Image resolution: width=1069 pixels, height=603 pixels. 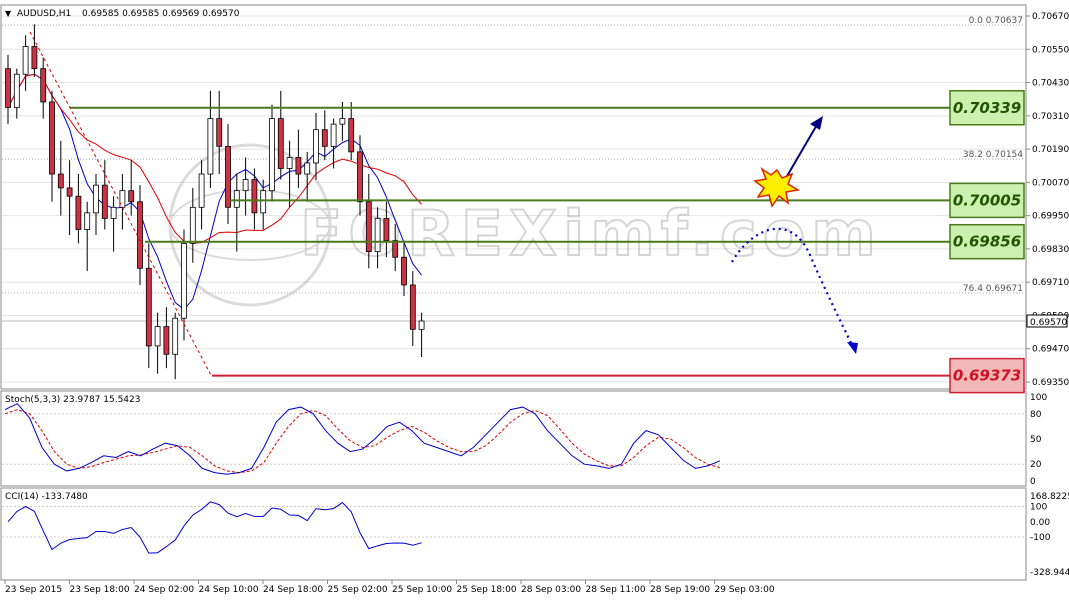 I want to click on stoch-axis-label: 80, so click(x=1036, y=415).